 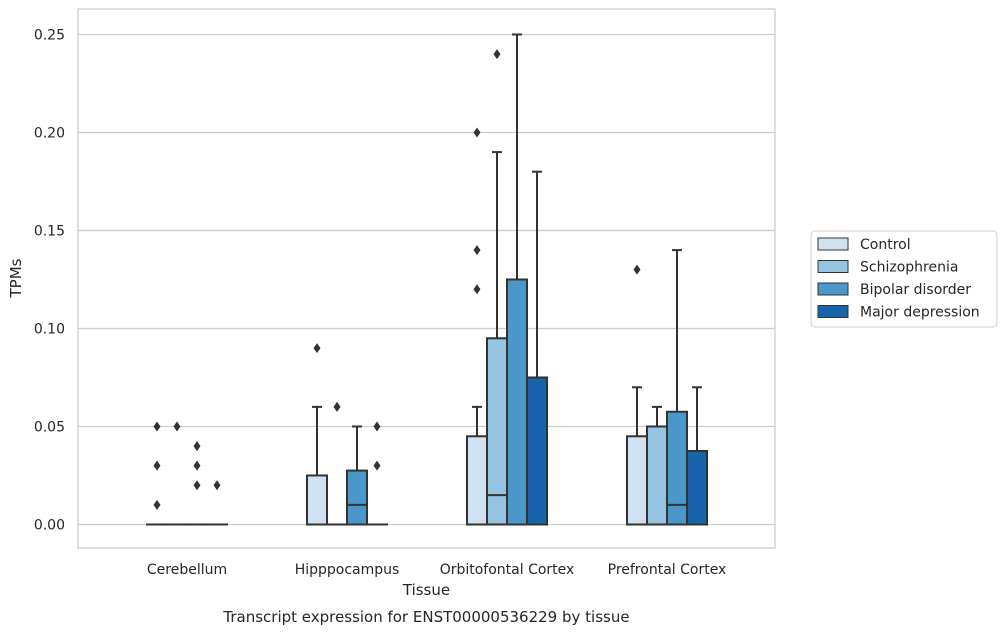 I want to click on legend-item: Control, so click(x=864, y=245).